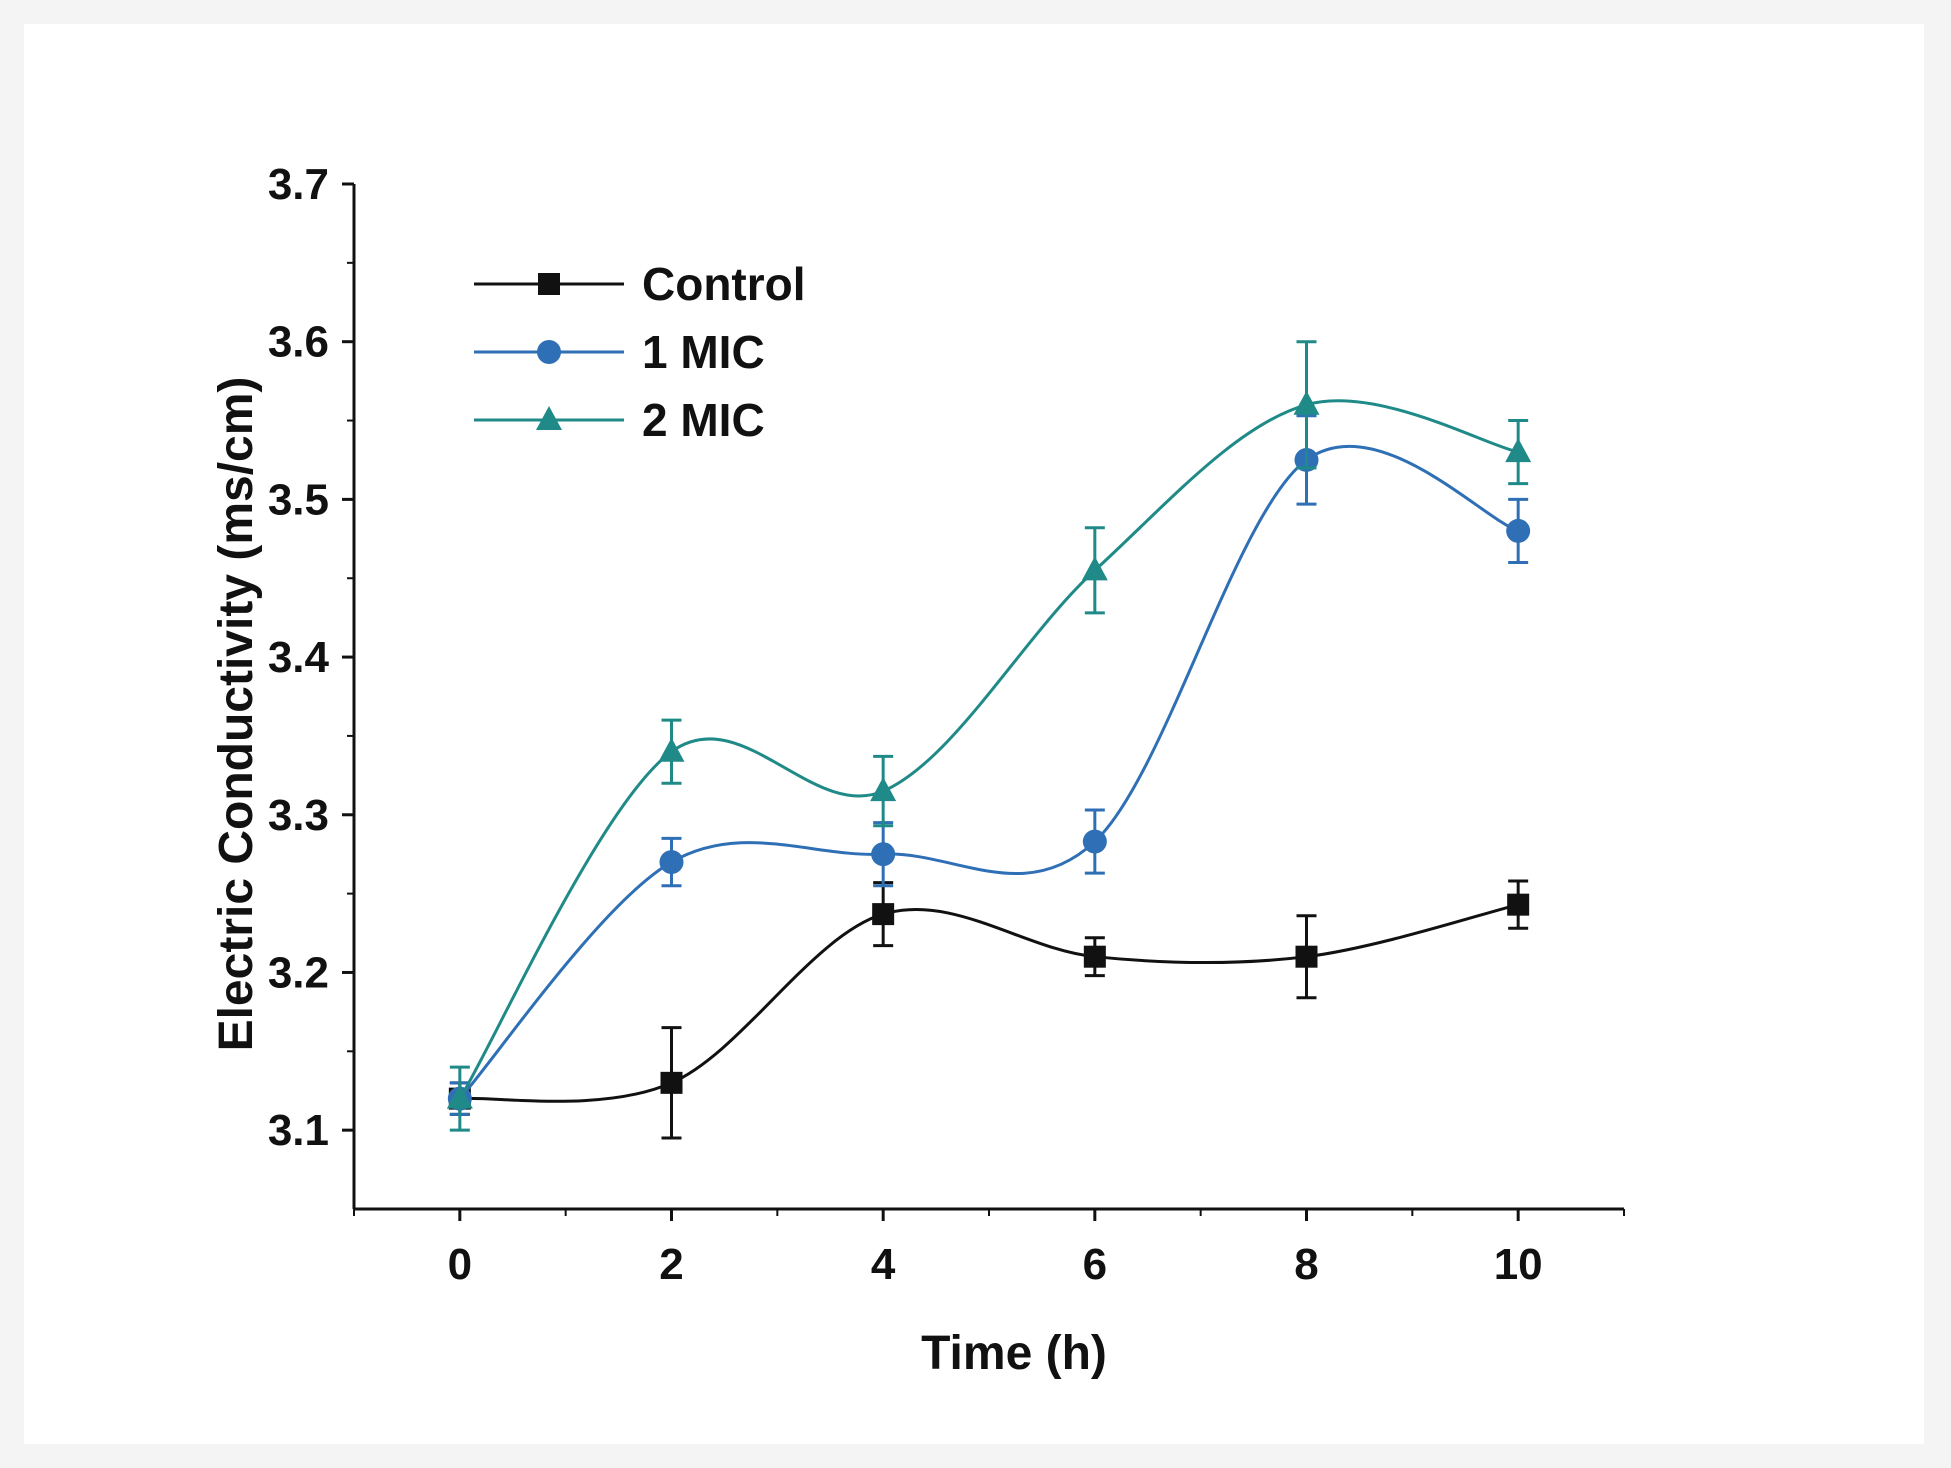 The width and height of the screenshot is (1951, 1468). Describe the element at coordinates (724, 284) in the screenshot. I see `legend-label-control: Control` at that location.